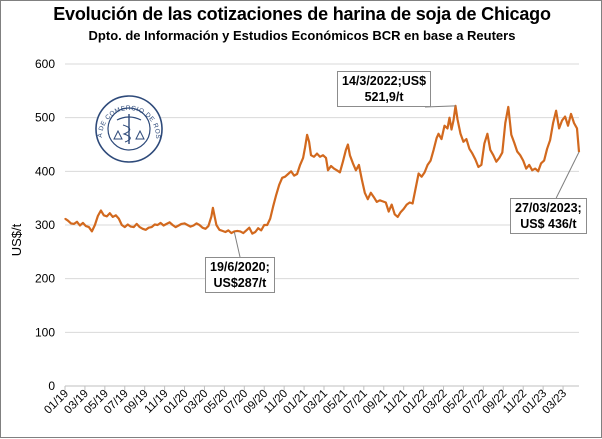 The width and height of the screenshot is (602, 439). What do you see at coordinates (129, 118) in the screenshot?
I see `emblem-wings` at bounding box center [129, 118].